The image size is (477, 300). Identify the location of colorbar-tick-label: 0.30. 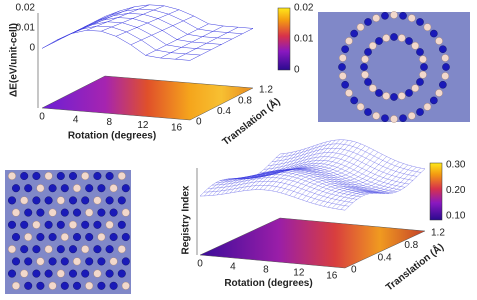
(456, 165).